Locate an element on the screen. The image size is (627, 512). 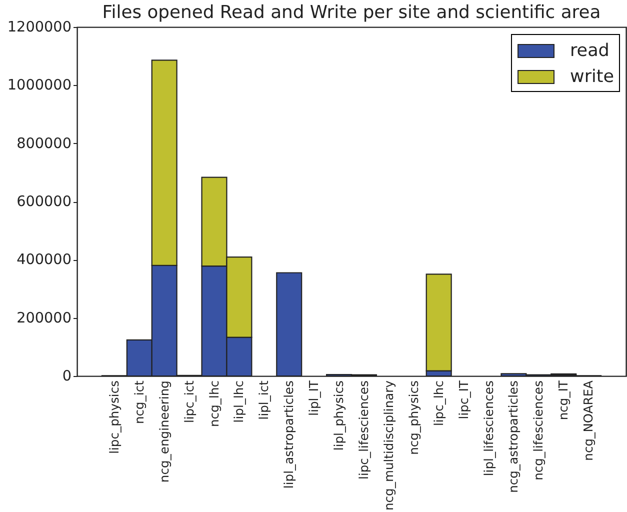
x-tick-label: ncg_astroparticles is located at coordinates (513, 436).